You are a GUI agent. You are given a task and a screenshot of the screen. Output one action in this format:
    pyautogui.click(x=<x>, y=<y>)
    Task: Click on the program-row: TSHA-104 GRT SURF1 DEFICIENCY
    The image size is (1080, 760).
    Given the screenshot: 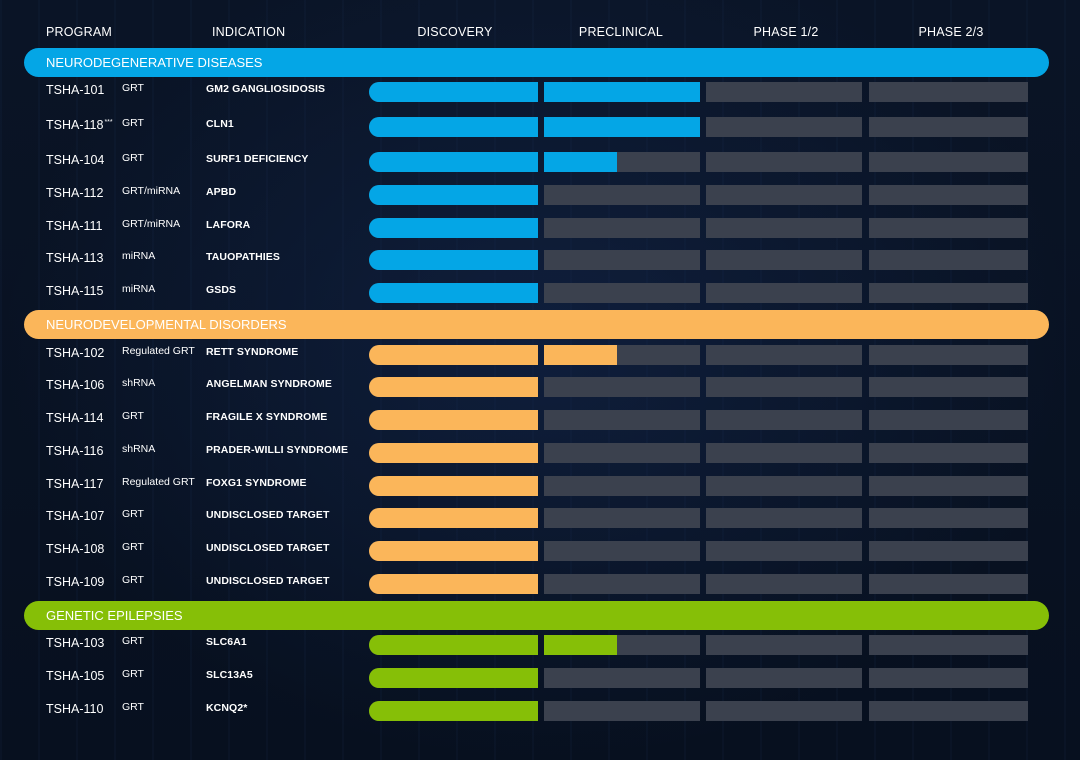 What is the action you would take?
    pyautogui.click(x=540, y=162)
    